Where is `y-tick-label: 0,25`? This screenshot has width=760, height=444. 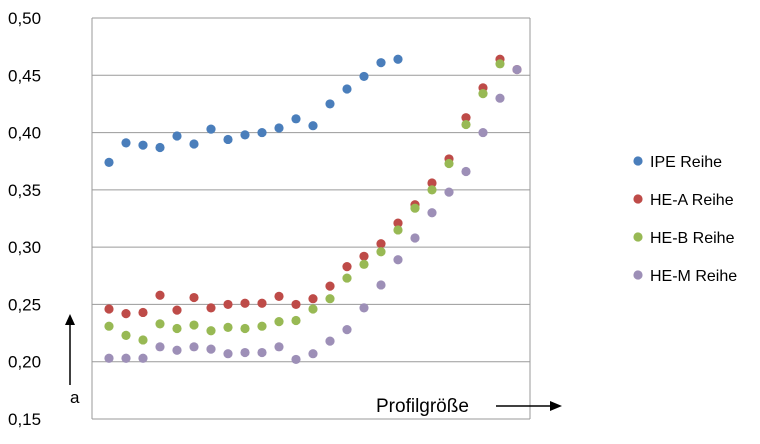 y-tick-label: 0,25 is located at coordinates (24, 304).